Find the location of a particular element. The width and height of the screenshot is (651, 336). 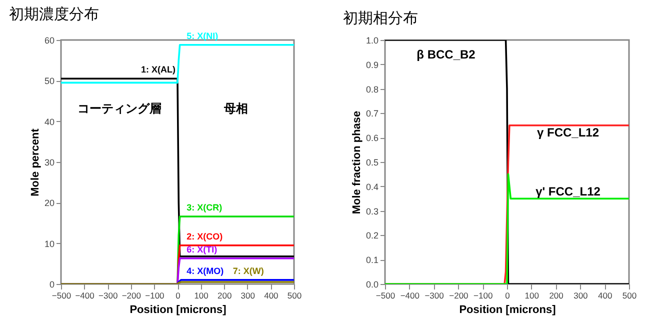

series-label: 3: X(CR) is located at coordinates (204, 207).